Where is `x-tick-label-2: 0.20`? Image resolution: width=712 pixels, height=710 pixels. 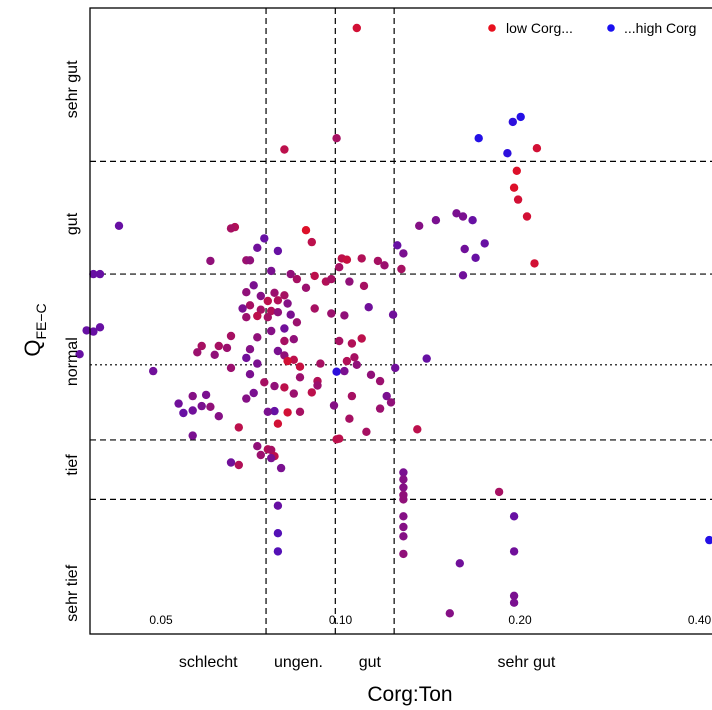
x-tick-label-2: 0.20 is located at coordinates (520, 620).